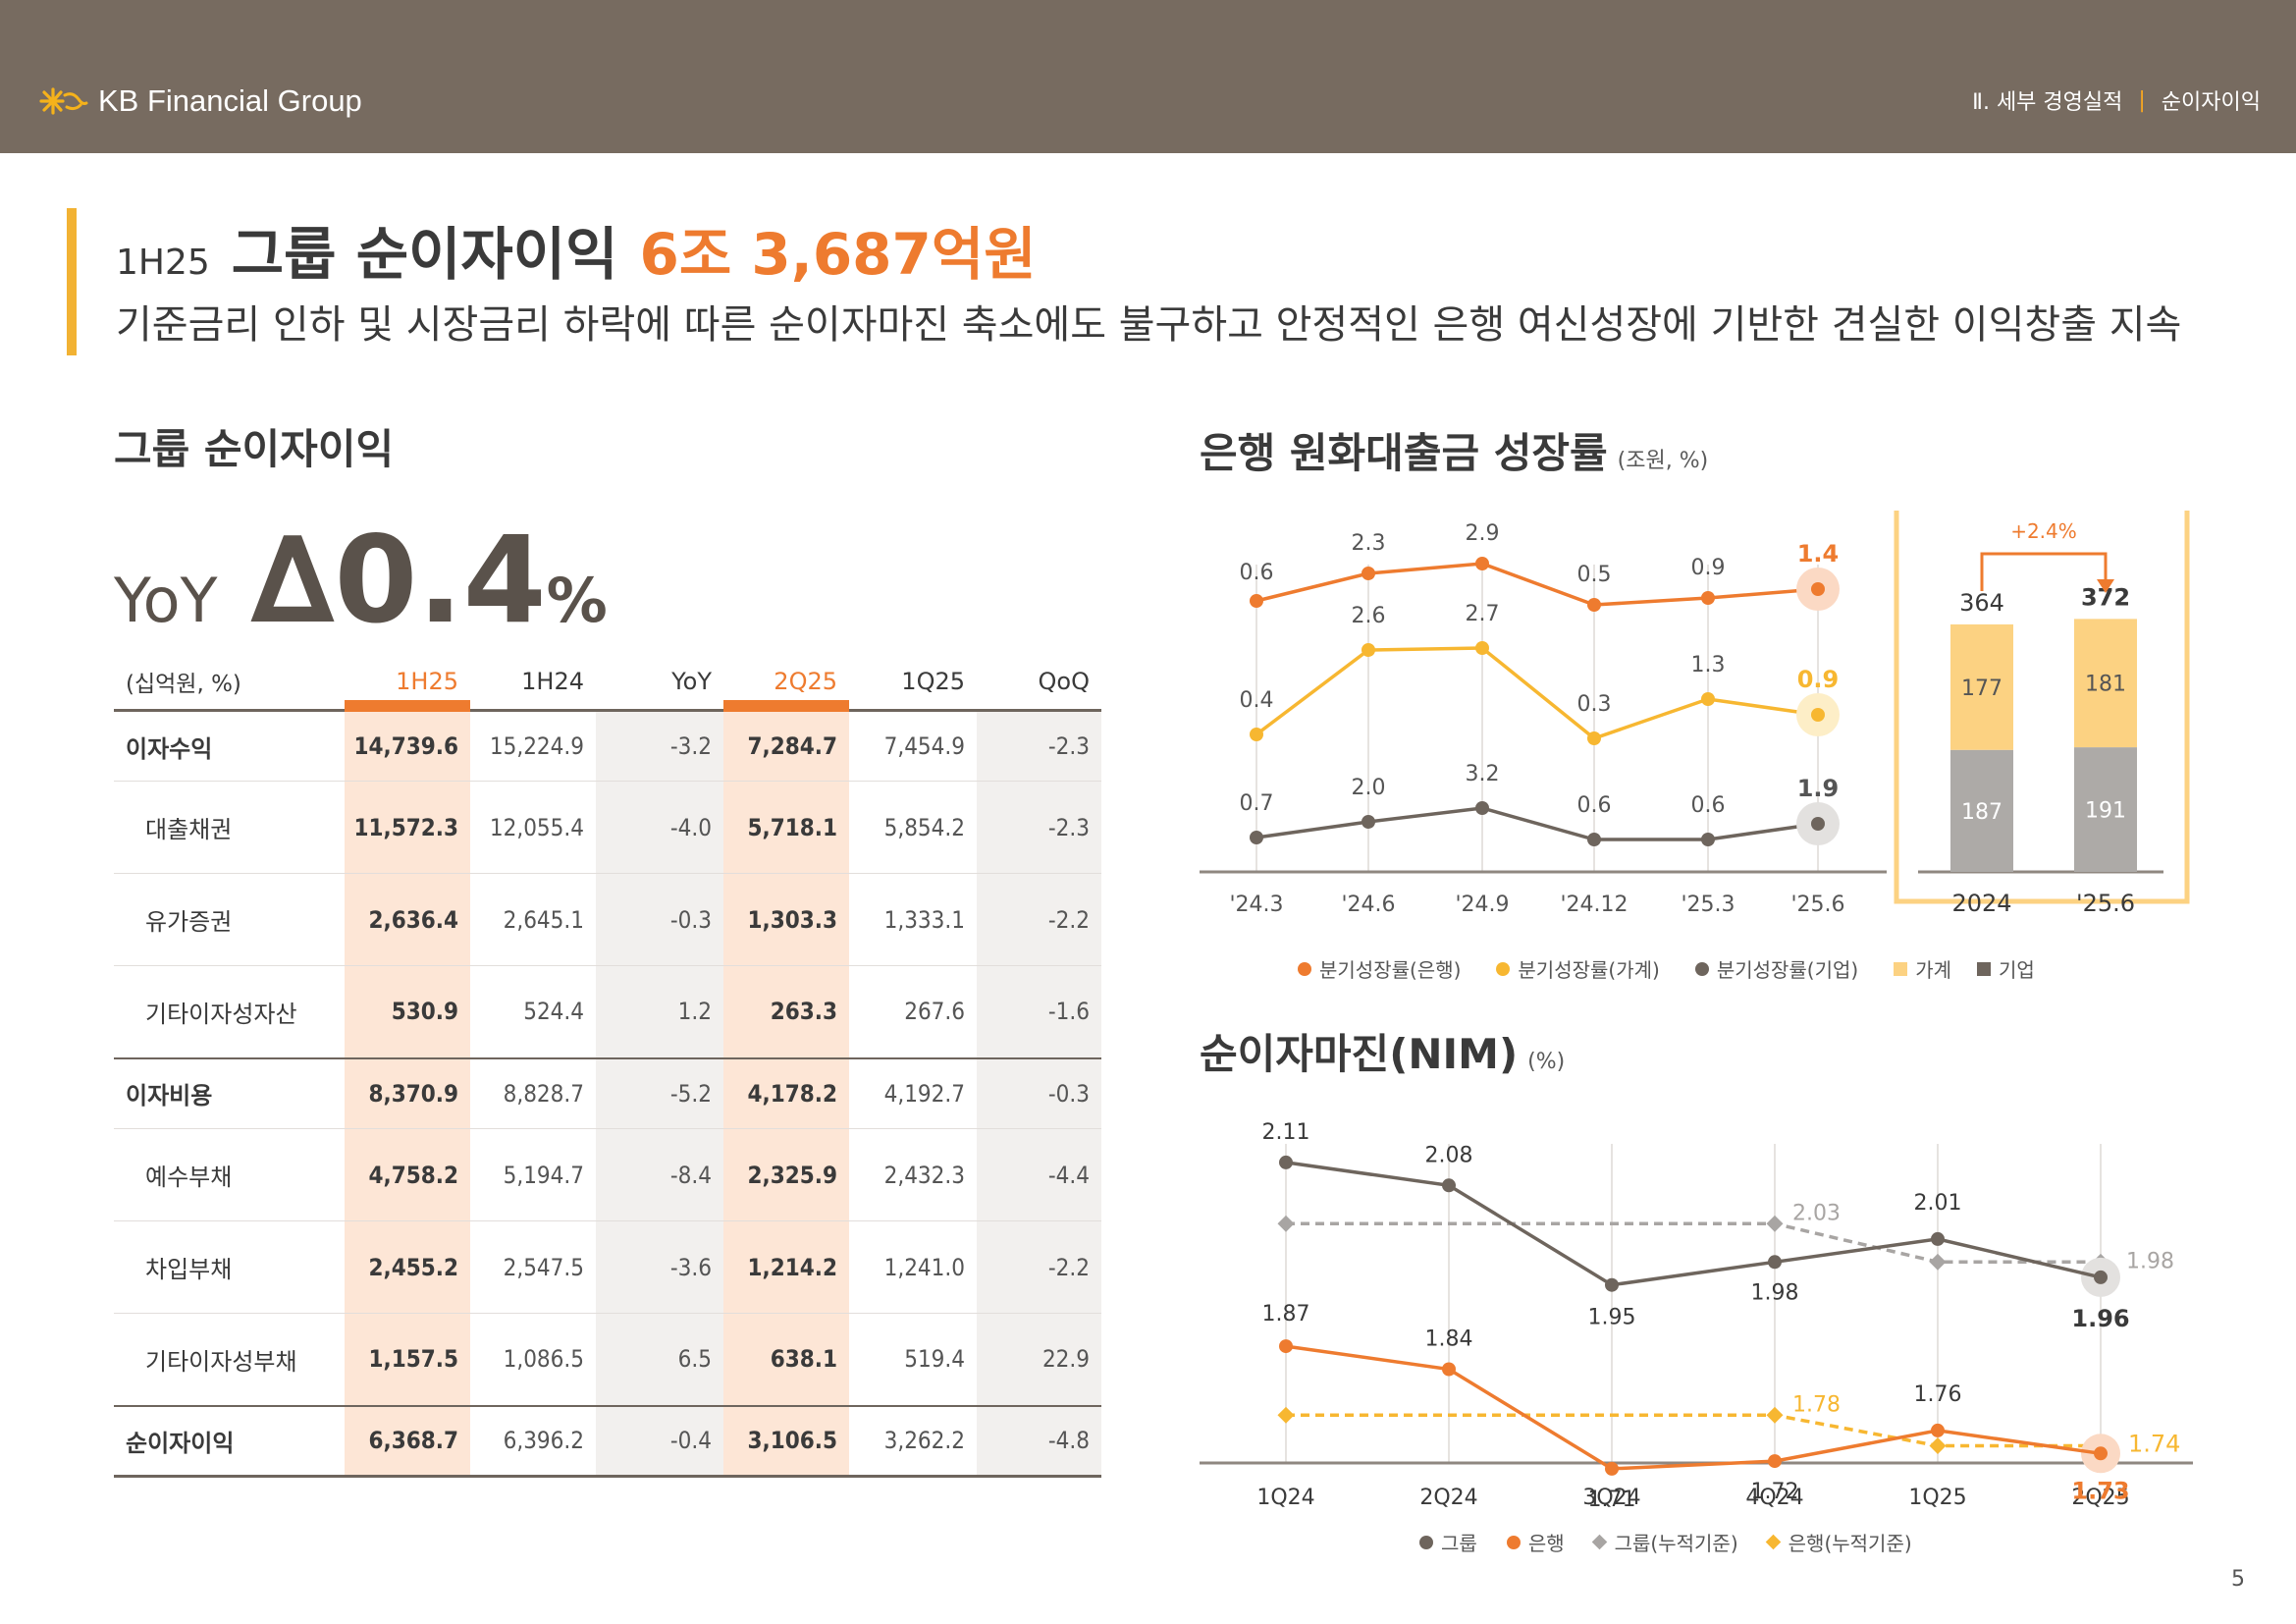  What do you see at coordinates (1817, 1404) in the screenshot?
I see `data-label: 1.78` at bounding box center [1817, 1404].